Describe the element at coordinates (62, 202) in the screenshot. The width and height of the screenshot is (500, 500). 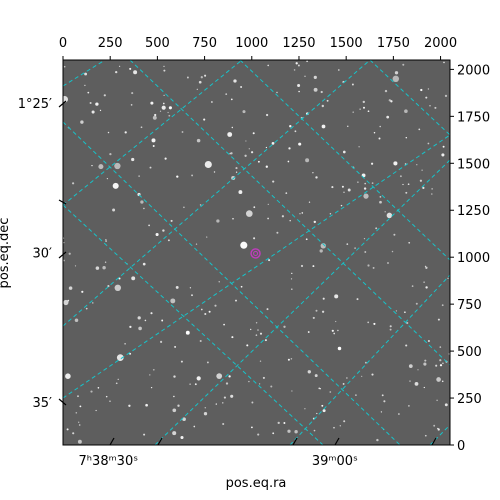
I see `dec-tick` at that location.